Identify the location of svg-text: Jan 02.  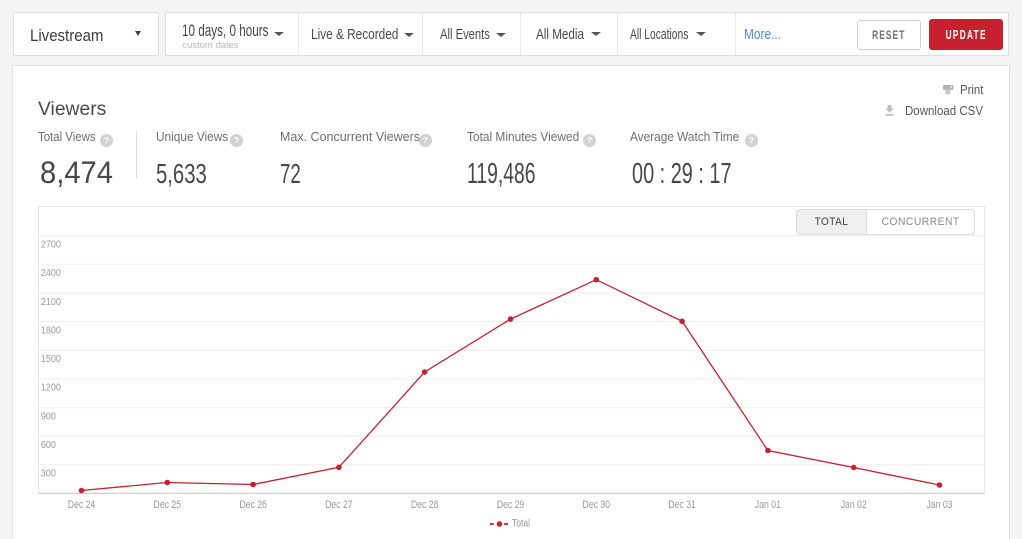
(854, 505).